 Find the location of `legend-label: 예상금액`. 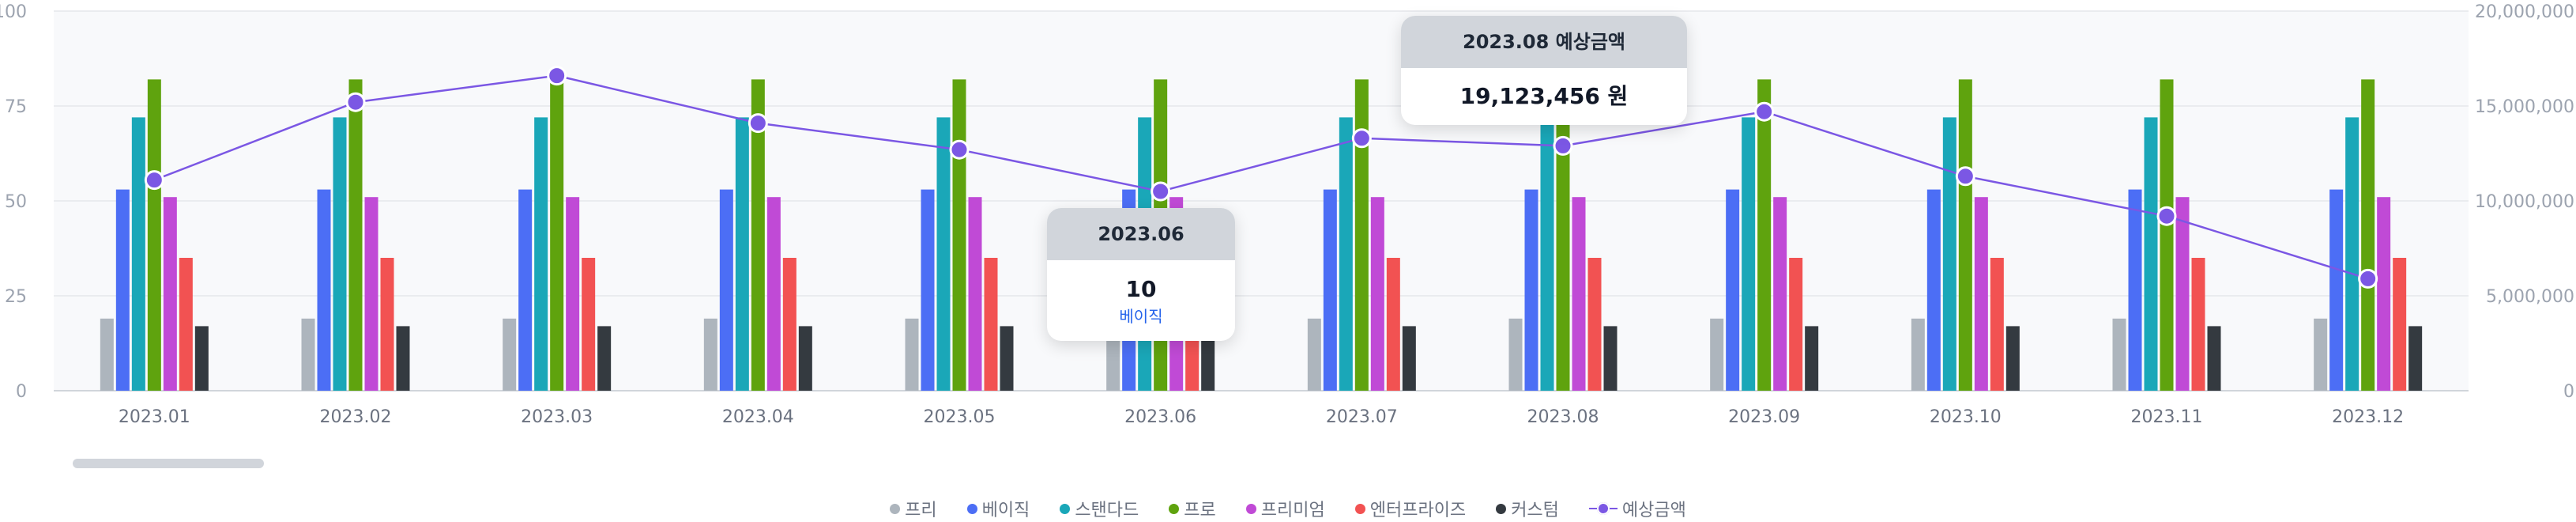

legend-label: 예상금액 is located at coordinates (1653, 510).